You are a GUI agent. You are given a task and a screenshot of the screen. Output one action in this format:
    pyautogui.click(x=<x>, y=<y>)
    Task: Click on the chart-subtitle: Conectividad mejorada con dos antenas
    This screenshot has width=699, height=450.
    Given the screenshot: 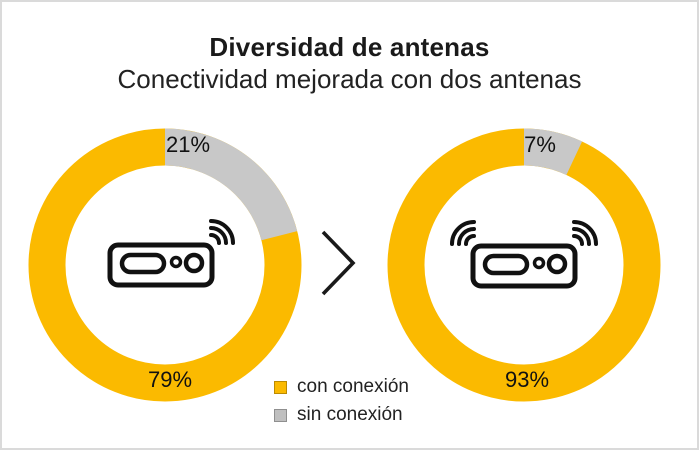 What is the action you would take?
    pyautogui.click(x=349, y=79)
    